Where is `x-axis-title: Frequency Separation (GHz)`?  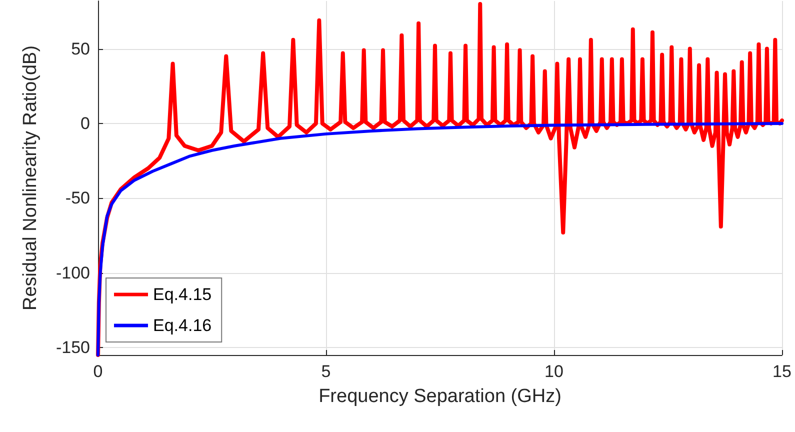 x-axis-title: Frequency Separation (GHz) is located at coordinates (440, 396).